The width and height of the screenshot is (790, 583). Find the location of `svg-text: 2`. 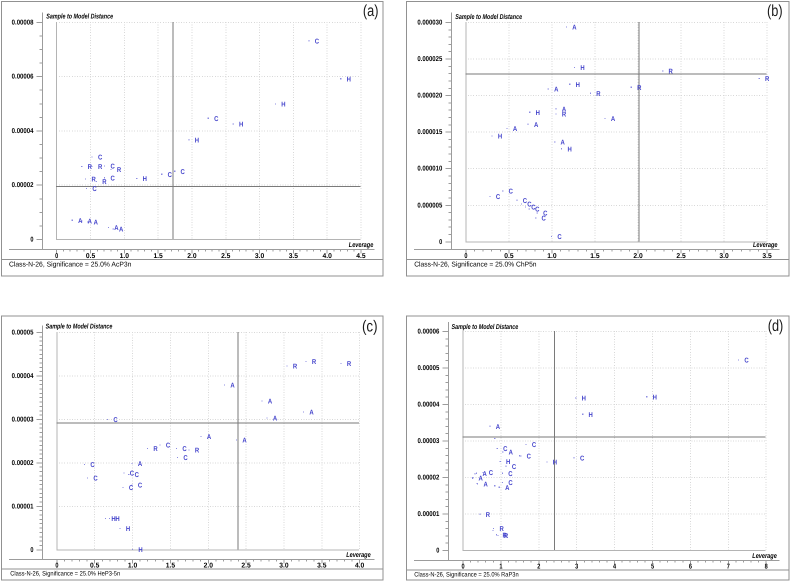

svg-text: 2 is located at coordinates (538, 566).